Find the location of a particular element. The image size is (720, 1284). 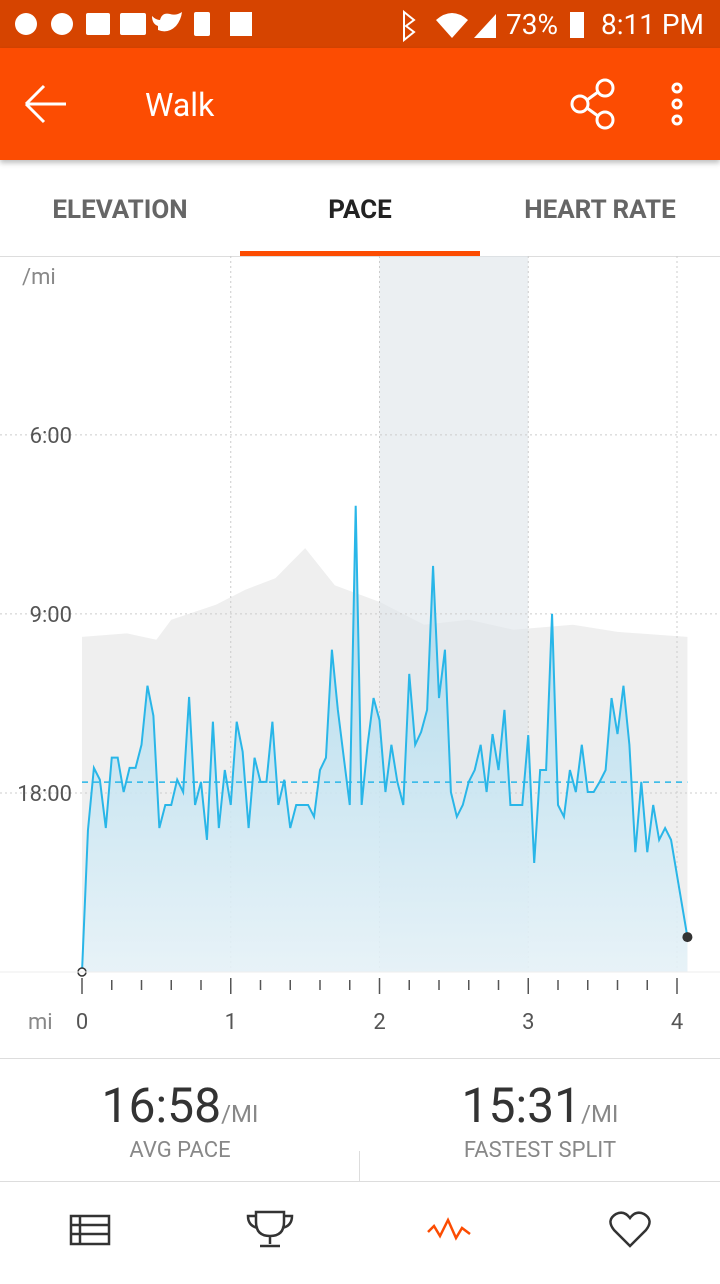

stat: 16:58/MI AVG PACE is located at coordinates (180, 1111).